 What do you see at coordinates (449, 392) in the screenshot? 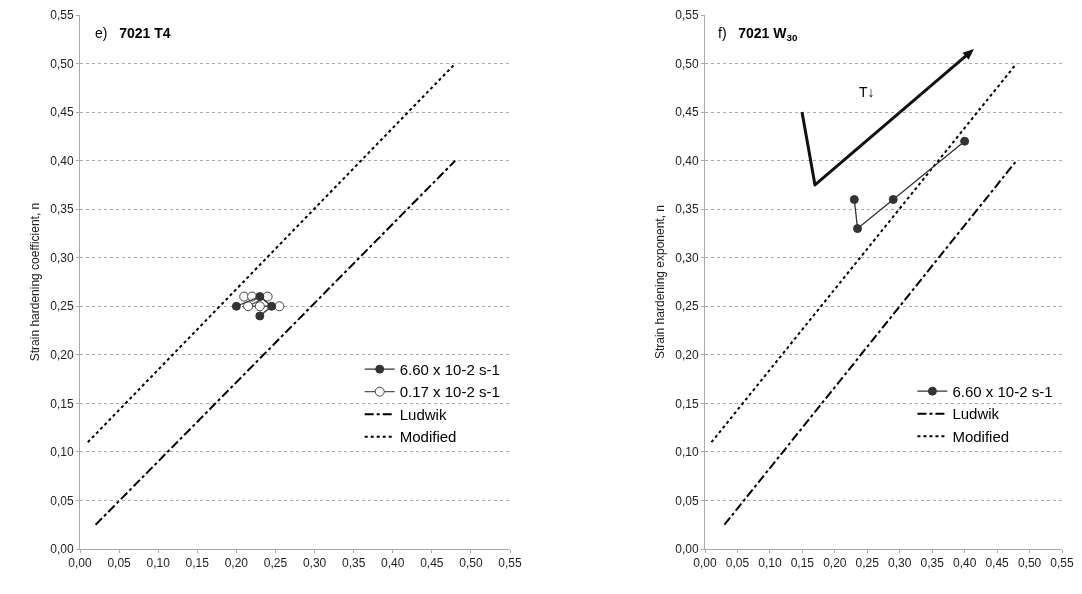
I see `legend-label: 0.17 x 10-2 s-1` at bounding box center [449, 392].